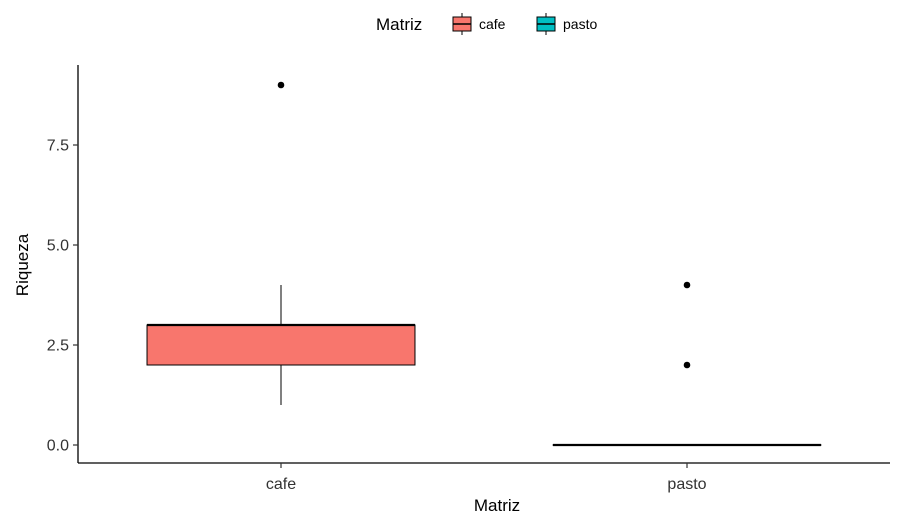 Image resolution: width=904 pixels, height=518 pixels. Describe the element at coordinates (686, 484) in the screenshot. I see `x-tick-label: pasto` at that location.